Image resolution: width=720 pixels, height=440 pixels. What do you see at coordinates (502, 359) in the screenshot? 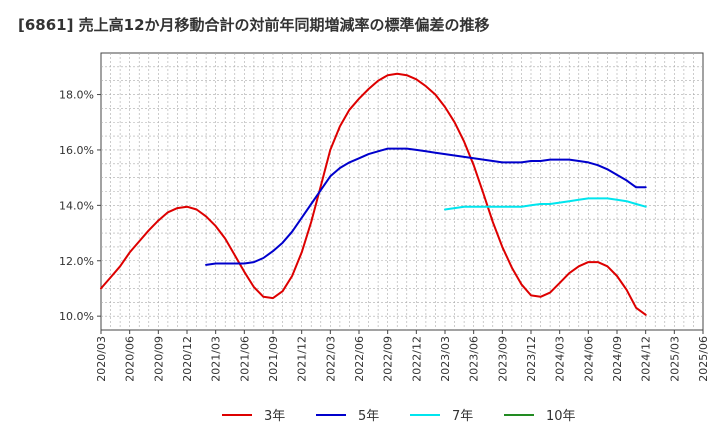
I see `x-tick-label: 2023/09` at bounding box center [502, 359].